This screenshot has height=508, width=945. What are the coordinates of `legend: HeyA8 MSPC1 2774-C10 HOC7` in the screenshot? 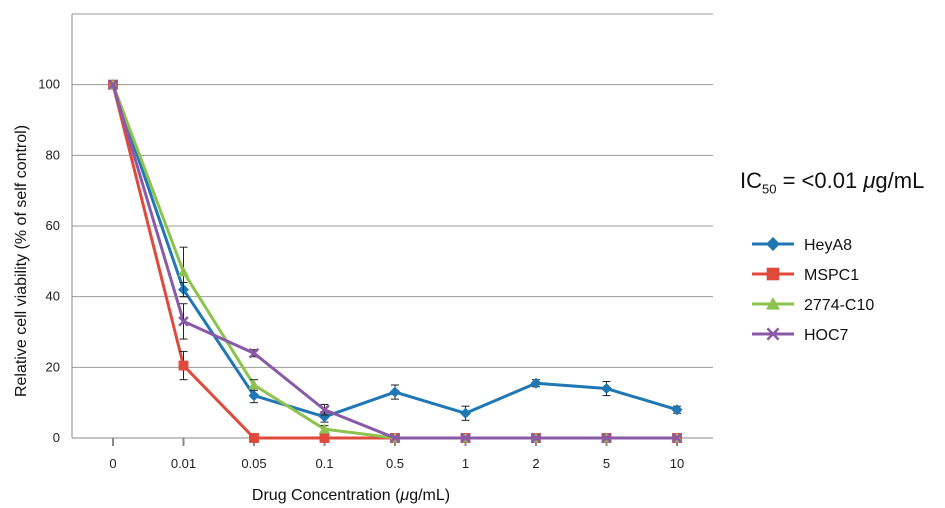 It's located at (813, 290).